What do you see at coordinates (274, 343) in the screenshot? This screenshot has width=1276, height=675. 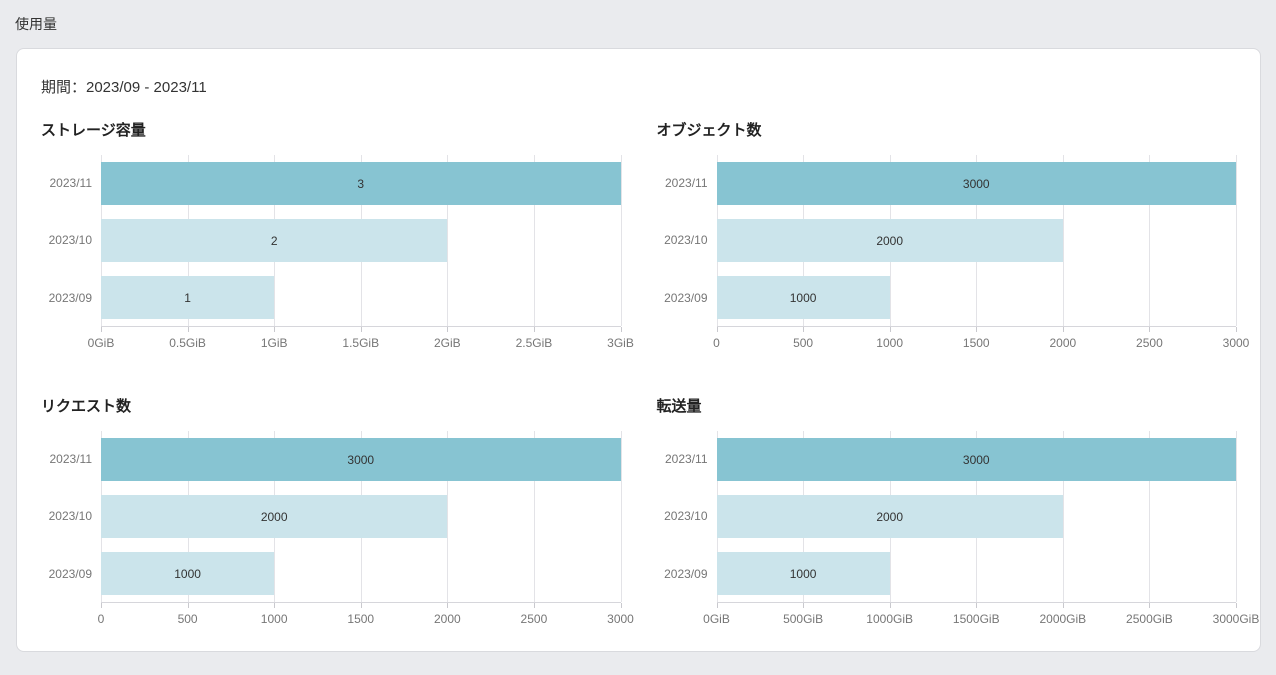 I see `x-tick-label: 1GiB` at bounding box center [274, 343].